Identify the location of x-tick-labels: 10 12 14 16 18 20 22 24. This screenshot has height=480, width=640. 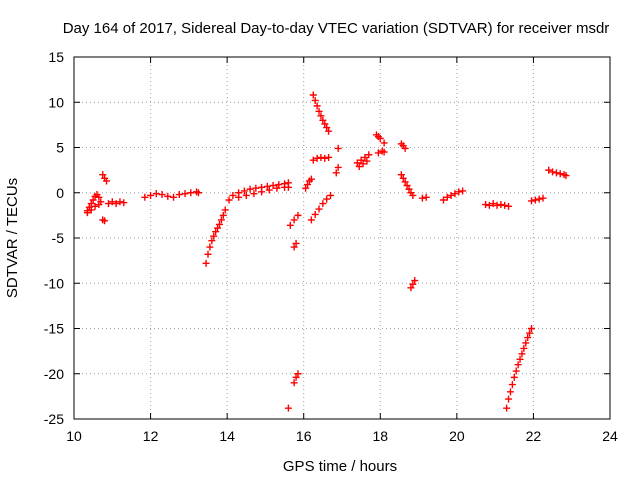
(342, 436).